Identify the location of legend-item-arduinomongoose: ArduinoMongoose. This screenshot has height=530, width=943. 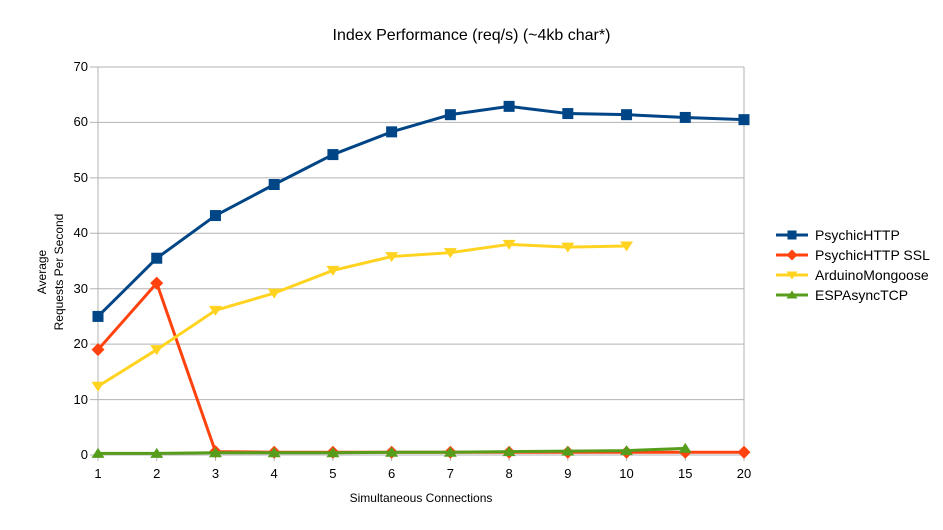
(852, 275).